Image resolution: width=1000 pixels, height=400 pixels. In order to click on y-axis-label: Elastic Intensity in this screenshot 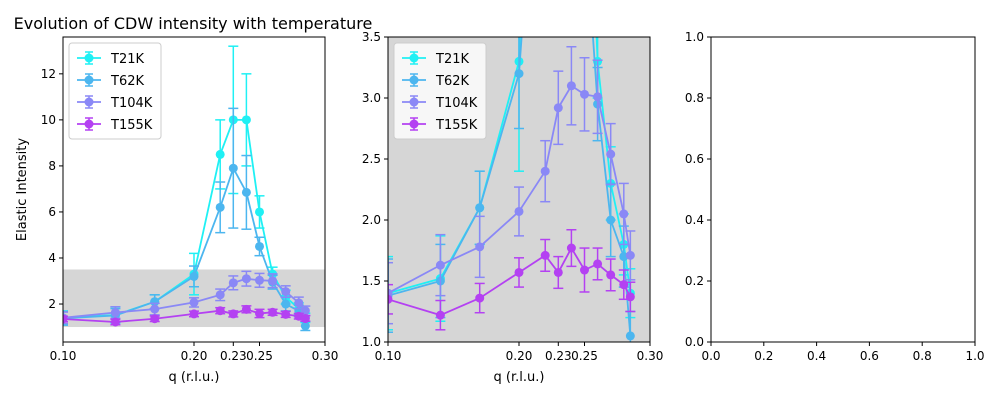, I will do `click(22, 189)`.